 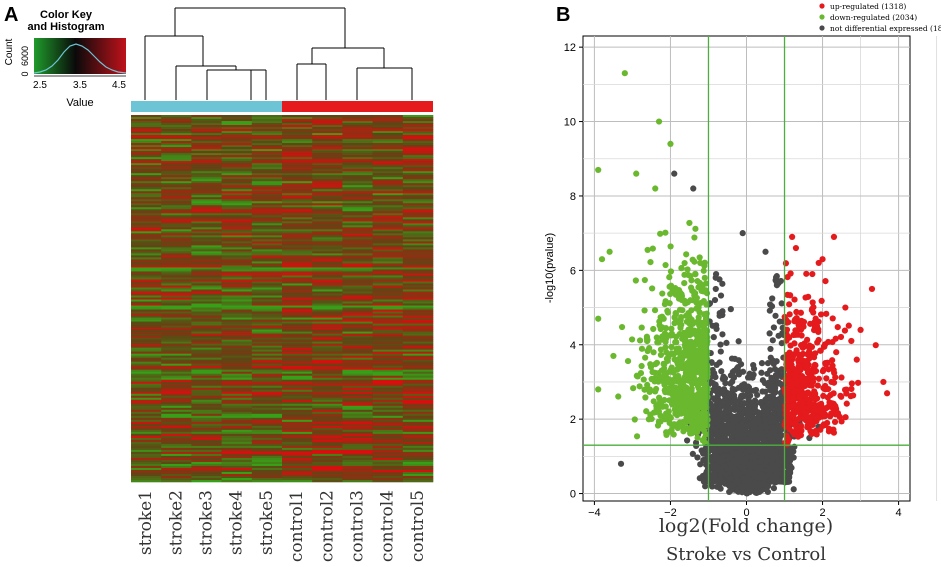 I want to click on point-up-regulated, so click(x=798, y=359).